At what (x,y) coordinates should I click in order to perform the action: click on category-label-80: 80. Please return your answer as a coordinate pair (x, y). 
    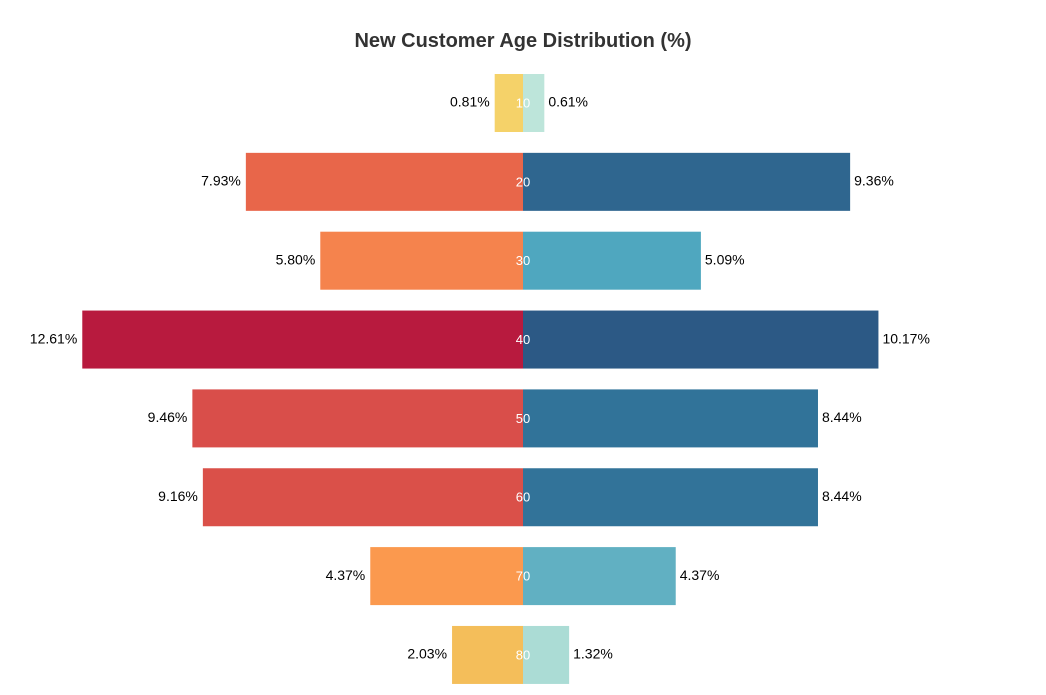
    Looking at the image, I should click on (523, 654).